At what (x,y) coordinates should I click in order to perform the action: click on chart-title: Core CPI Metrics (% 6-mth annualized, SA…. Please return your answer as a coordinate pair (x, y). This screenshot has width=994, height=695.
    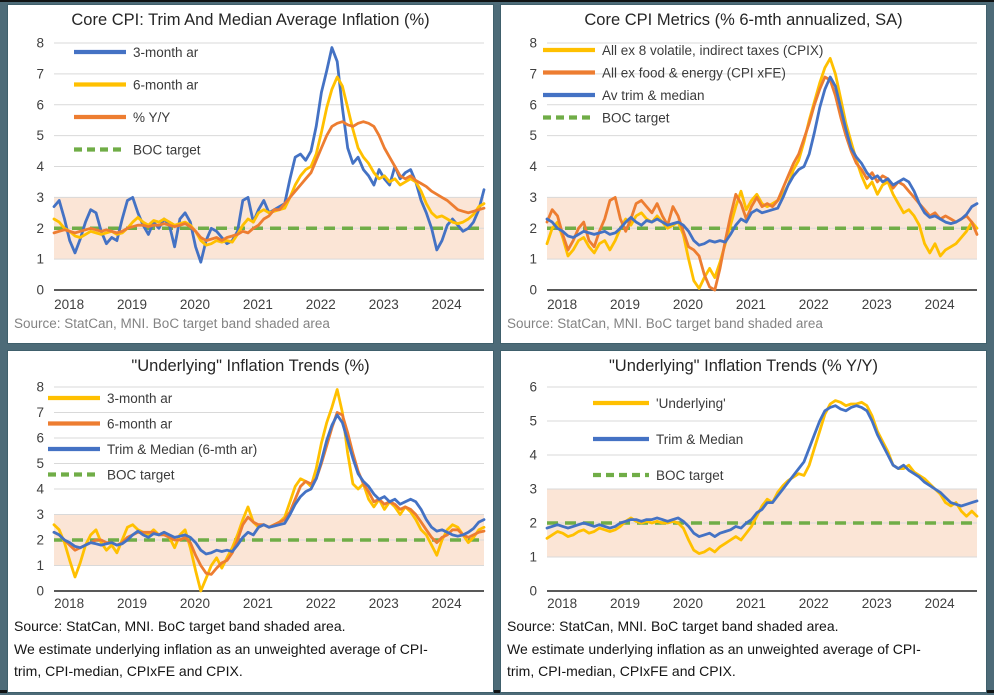
    Looking at the image, I should click on (743, 20).